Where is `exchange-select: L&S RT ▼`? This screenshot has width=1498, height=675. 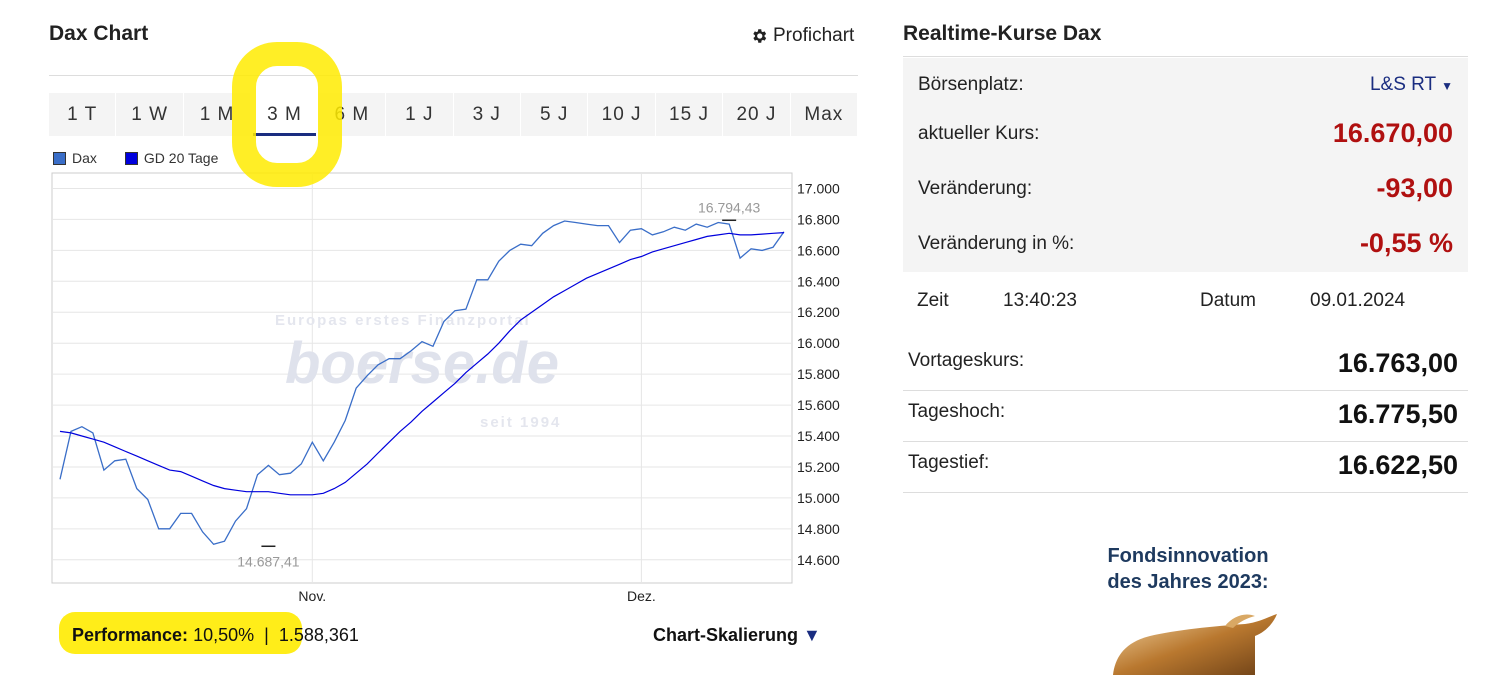 exchange-select: L&S RT ▼ is located at coordinates (1411, 85).